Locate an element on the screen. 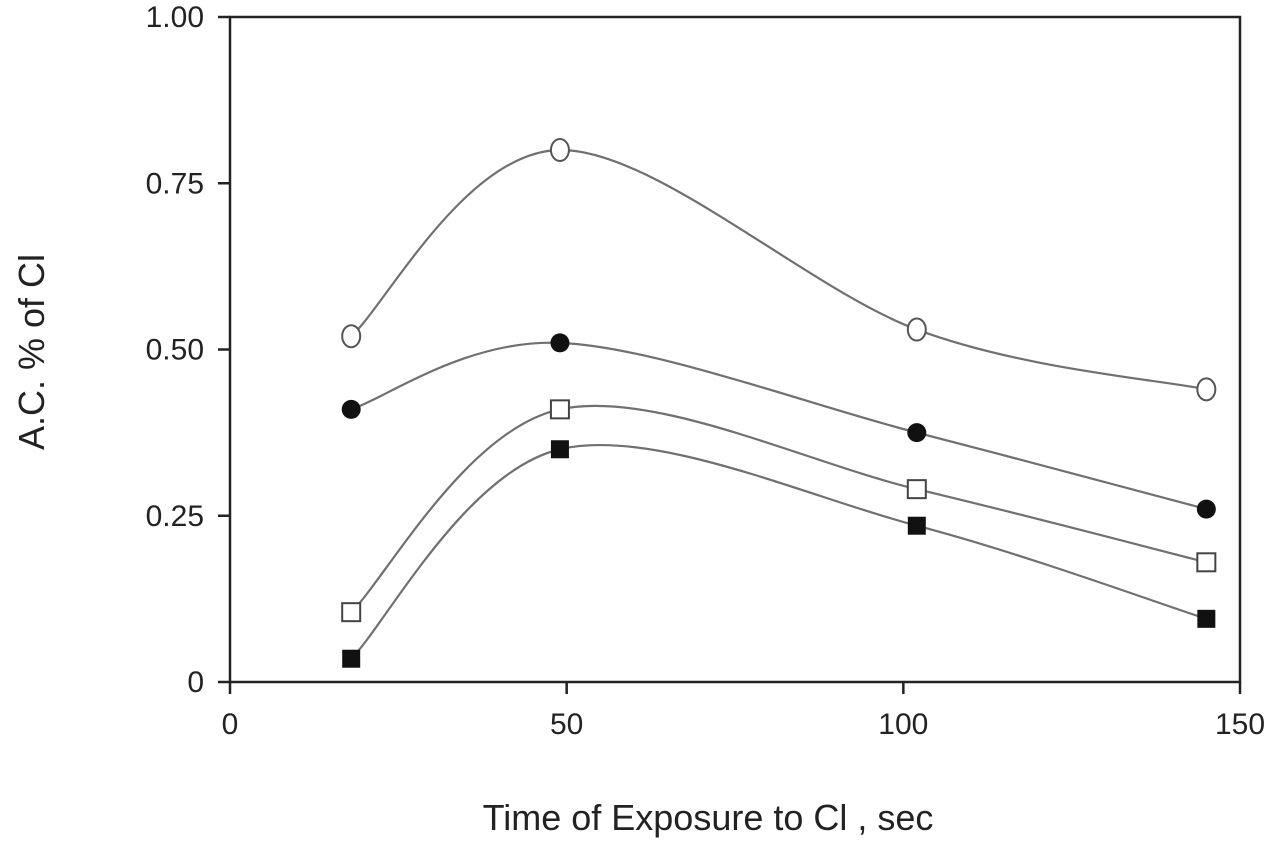 The height and width of the screenshot is (843, 1280). x-tick-label: 0 is located at coordinates (230, 724).